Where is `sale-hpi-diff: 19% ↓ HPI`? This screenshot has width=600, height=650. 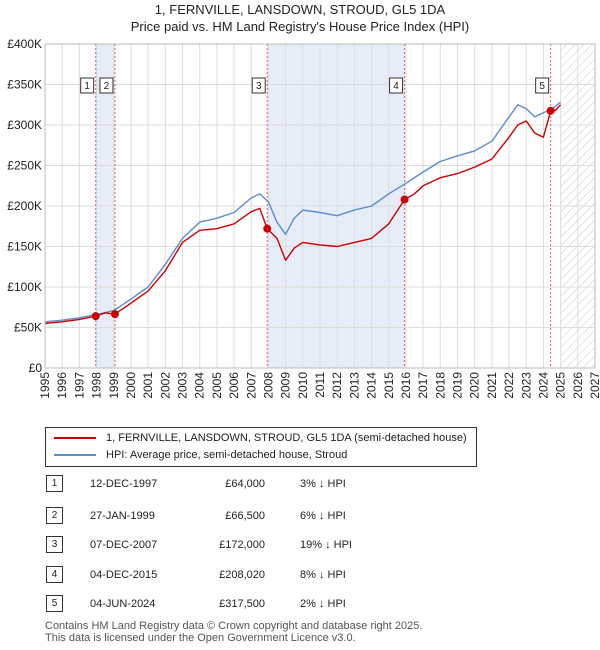 sale-hpi-diff: 19% ↓ HPI is located at coordinates (326, 545).